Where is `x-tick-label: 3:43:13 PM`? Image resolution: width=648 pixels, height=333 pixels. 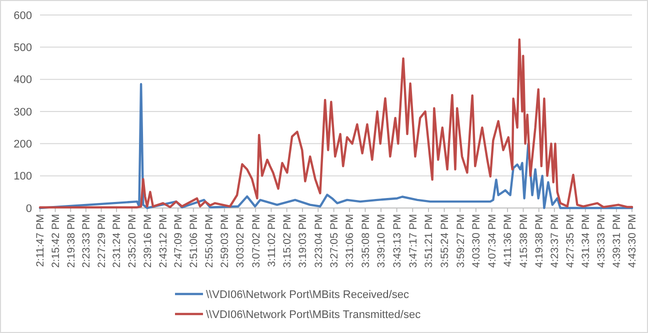
x-tick-label: 3:43:13 PM is located at coordinates (397, 241).